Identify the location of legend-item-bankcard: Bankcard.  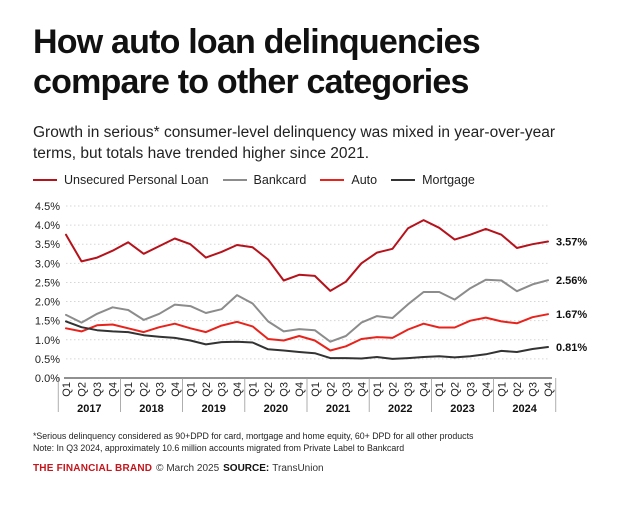
(264, 180).